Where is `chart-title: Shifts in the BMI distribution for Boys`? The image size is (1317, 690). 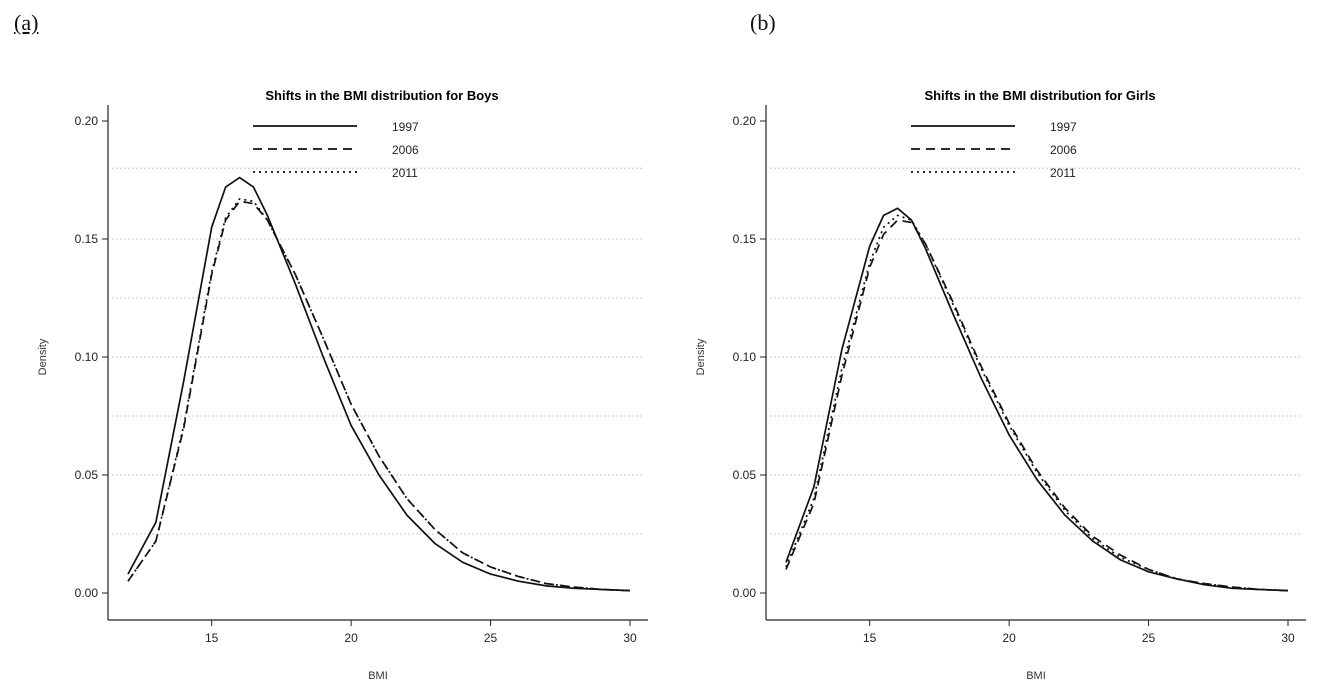 chart-title: Shifts in the BMI distribution for Boys is located at coordinates (381, 95).